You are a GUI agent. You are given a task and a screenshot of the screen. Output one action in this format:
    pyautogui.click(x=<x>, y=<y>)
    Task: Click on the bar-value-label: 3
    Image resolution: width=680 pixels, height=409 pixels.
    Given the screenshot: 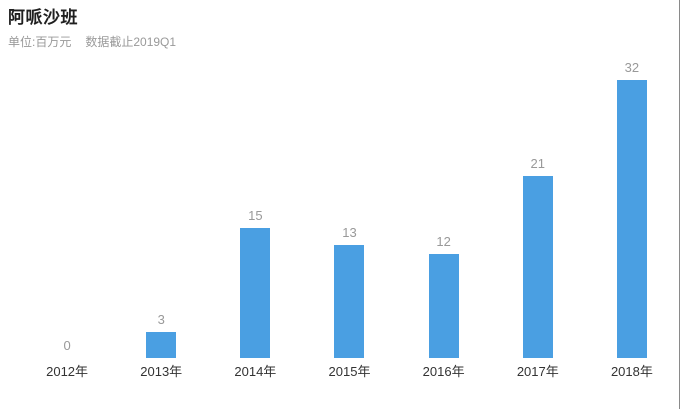 What is the action you would take?
    pyautogui.click(x=161, y=319)
    